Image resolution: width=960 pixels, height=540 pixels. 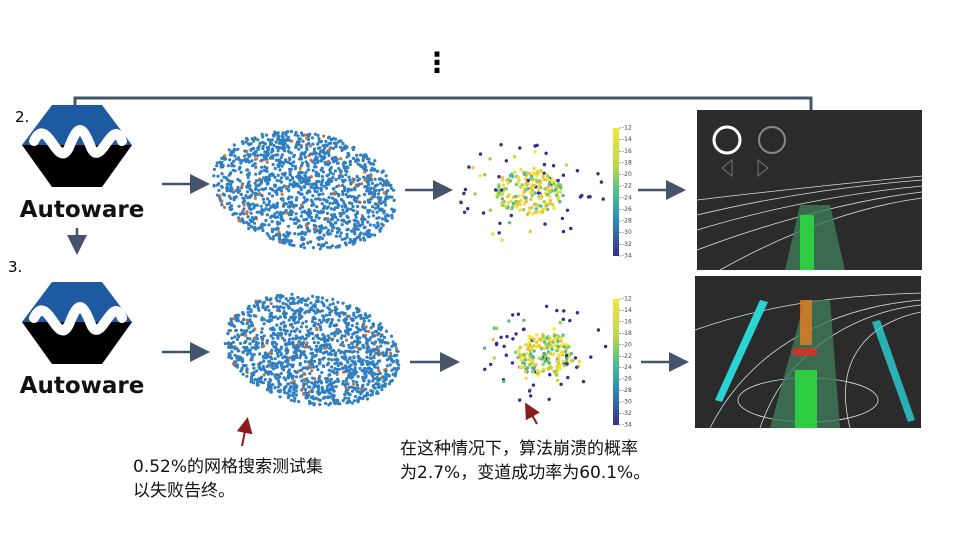 I want to click on logo-text: Autoware, so click(x=82, y=210).